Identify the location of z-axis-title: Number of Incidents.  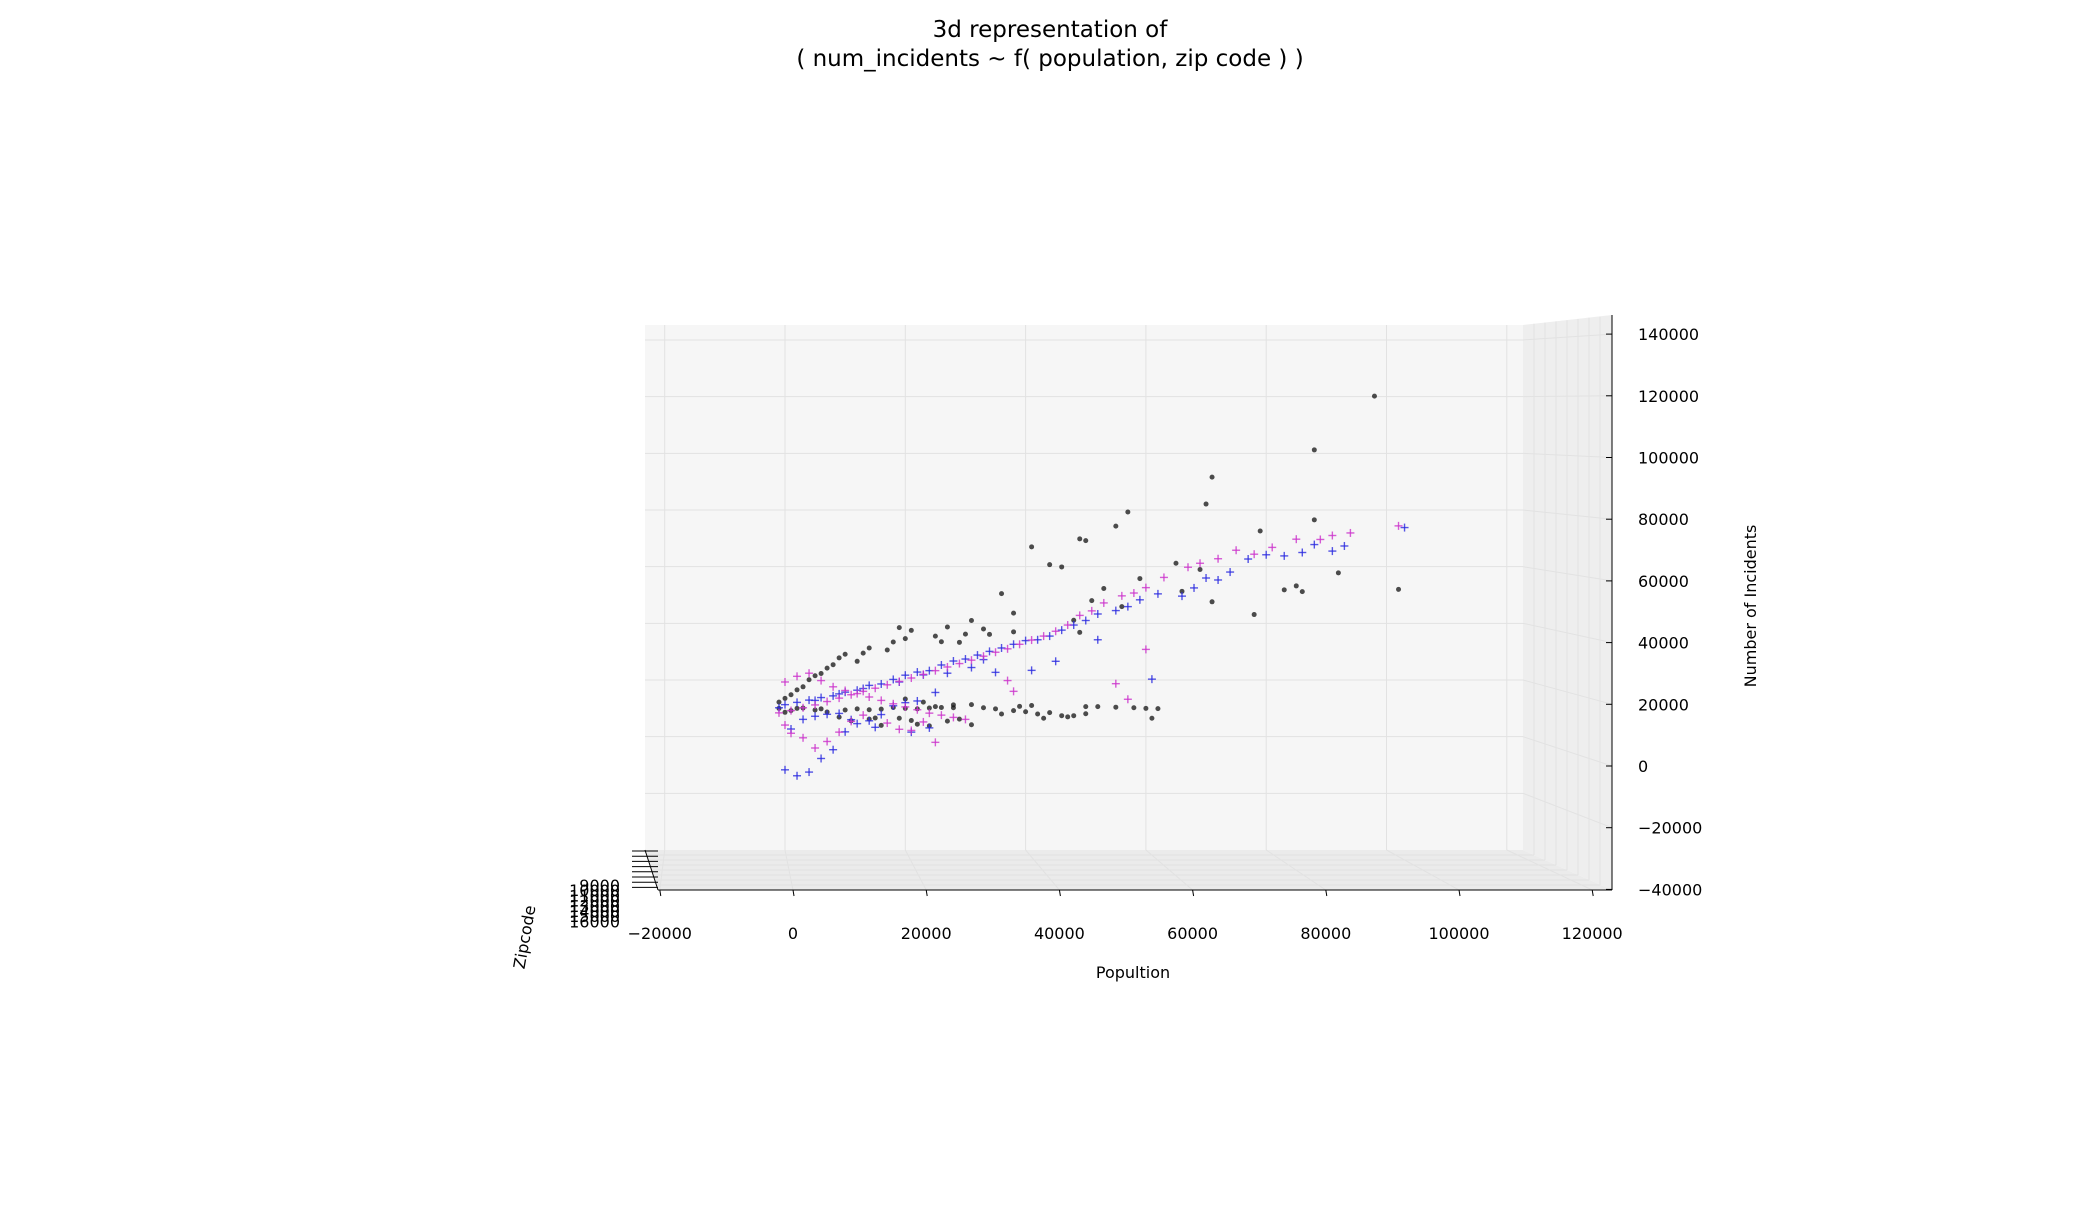
(1750, 606).